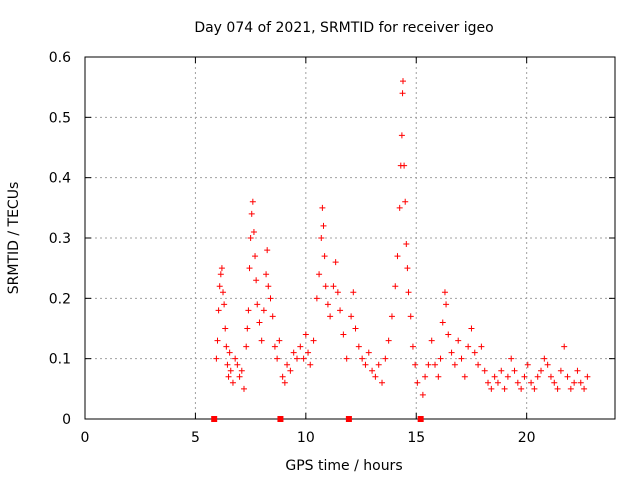 This screenshot has width=640, height=480. What do you see at coordinates (527, 438) in the screenshot?
I see `x-tick-label: 20` at bounding box center [527, 438].